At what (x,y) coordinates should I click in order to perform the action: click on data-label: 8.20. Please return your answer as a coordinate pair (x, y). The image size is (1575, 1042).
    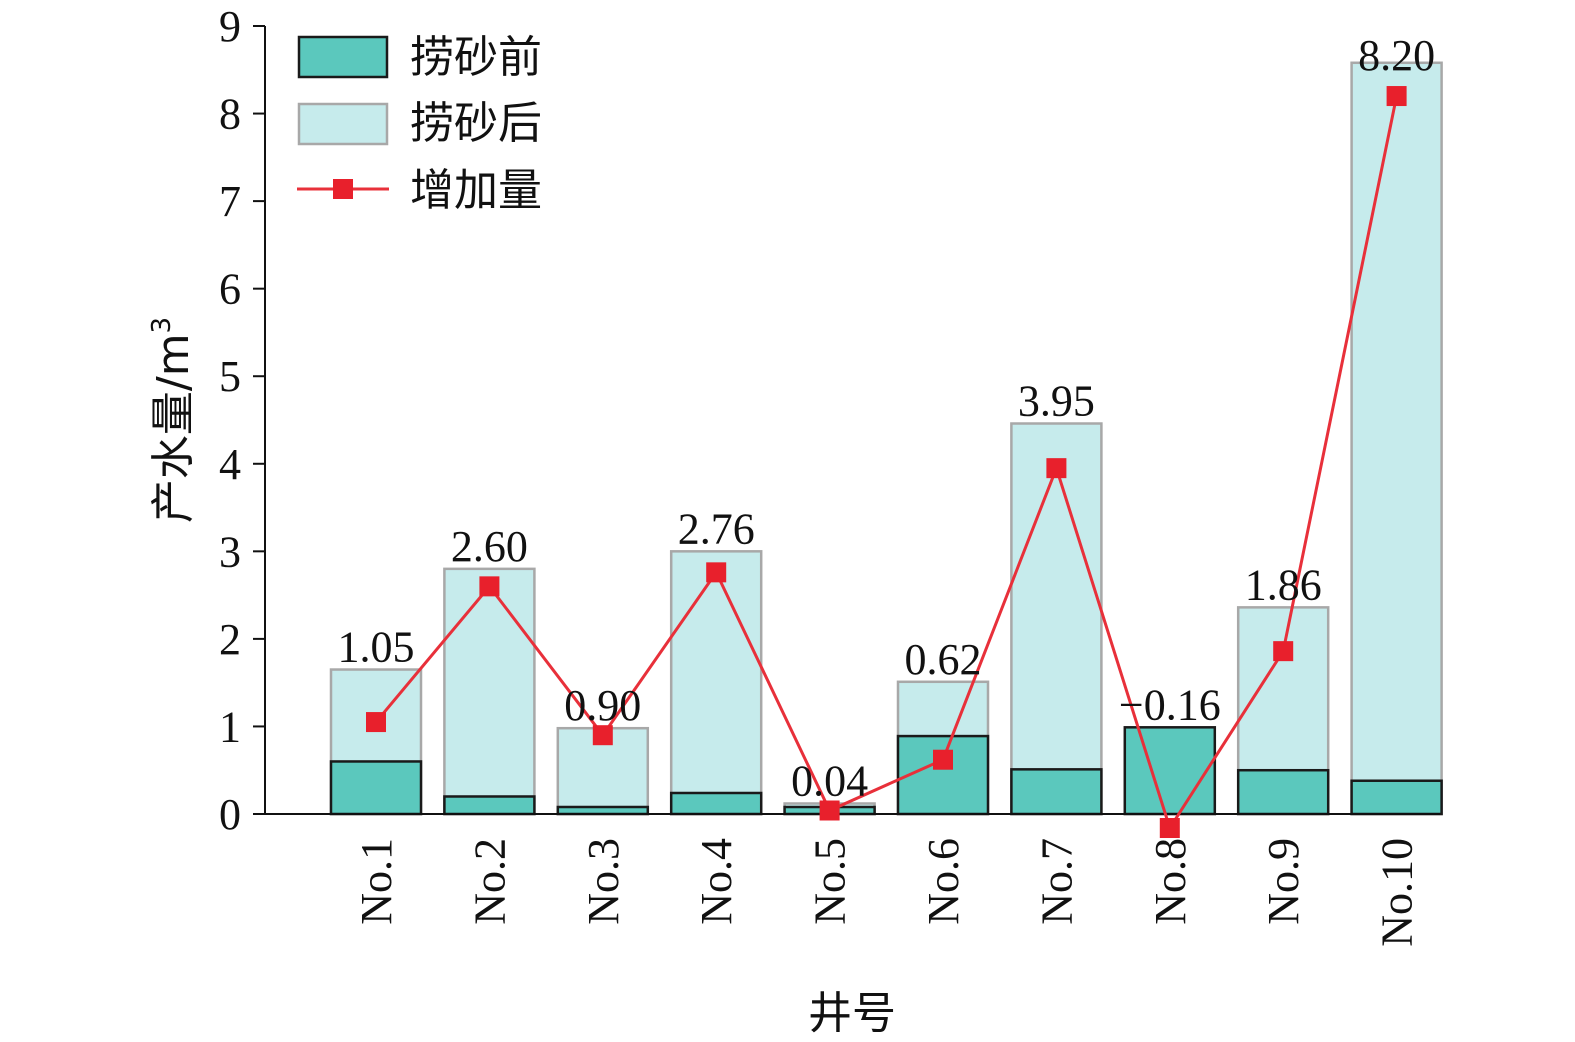
    Looking at the image, I should click on (1396, 55).